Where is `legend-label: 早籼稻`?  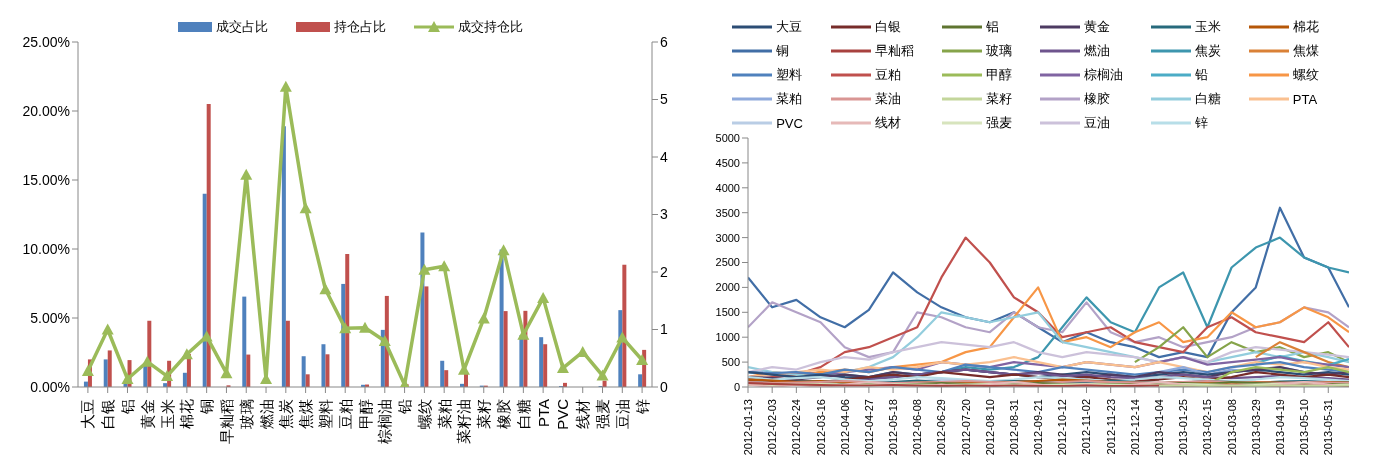 legend-label: 早籼稻 is located at coordinates (894, 51).